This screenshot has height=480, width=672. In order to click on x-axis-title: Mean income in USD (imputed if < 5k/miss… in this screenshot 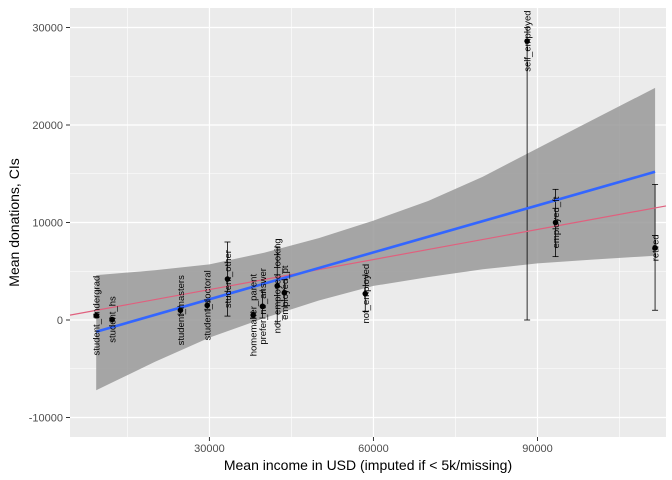, I will do `click(368, 465)`.